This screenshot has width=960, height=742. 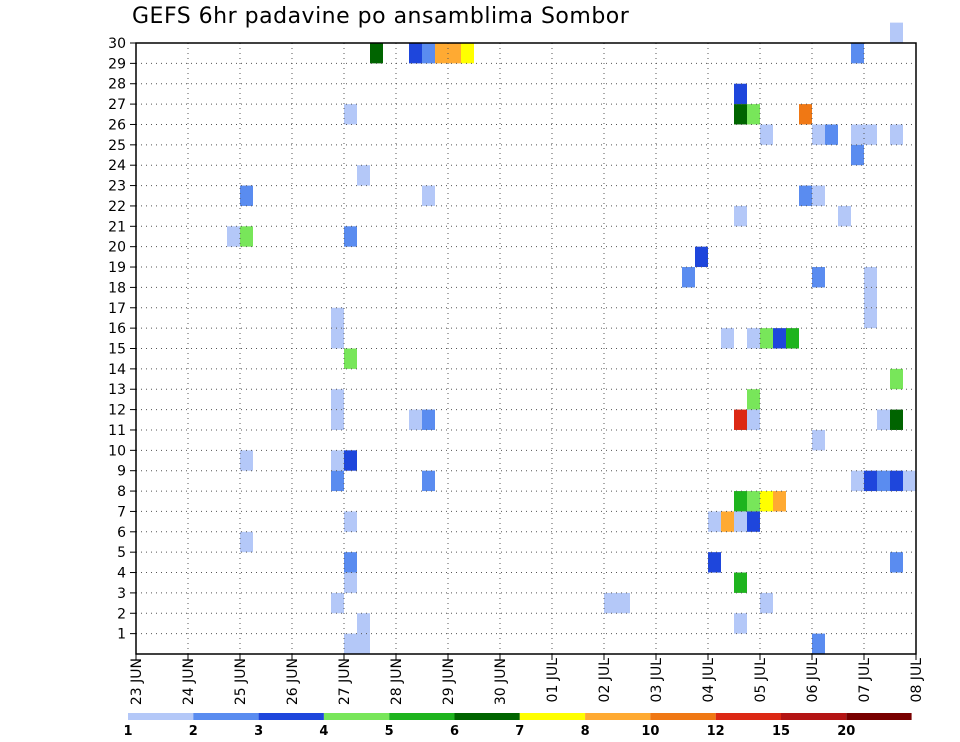 What do you see at coordinates (553, 680) in the screenshot?
I see `x-tick-label: 01 JUL` at bounding box center [553, 680].